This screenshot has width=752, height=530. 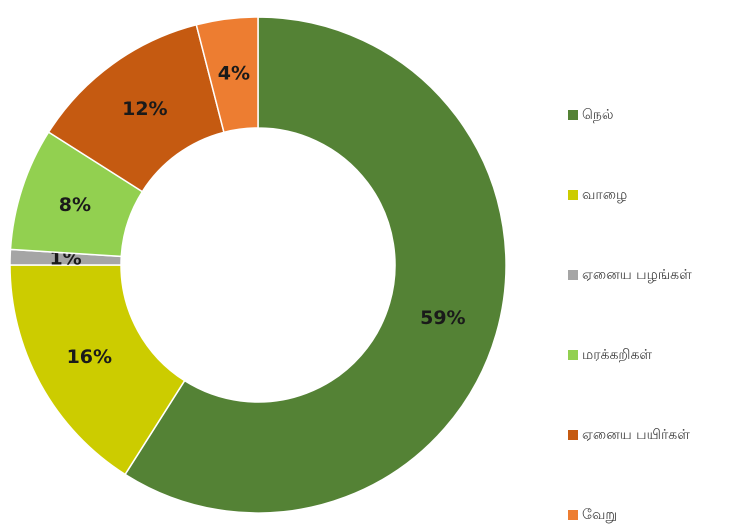 I want to click on data-label: 8%, so click(x=75, y=205).